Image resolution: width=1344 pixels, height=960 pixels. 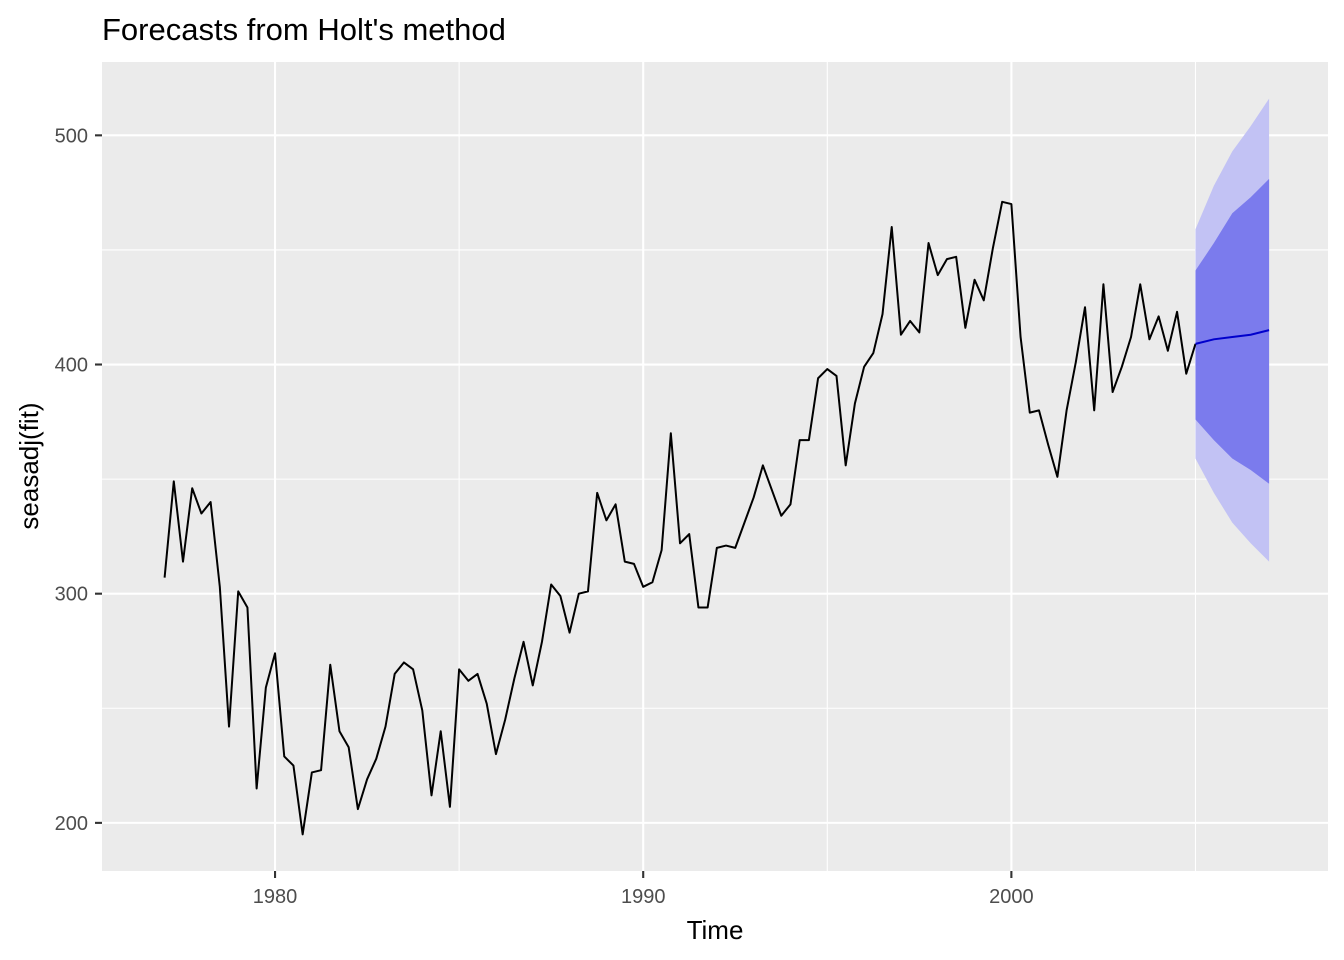 I want to click on y-tick-label: 500, so click(x=71, y=136).